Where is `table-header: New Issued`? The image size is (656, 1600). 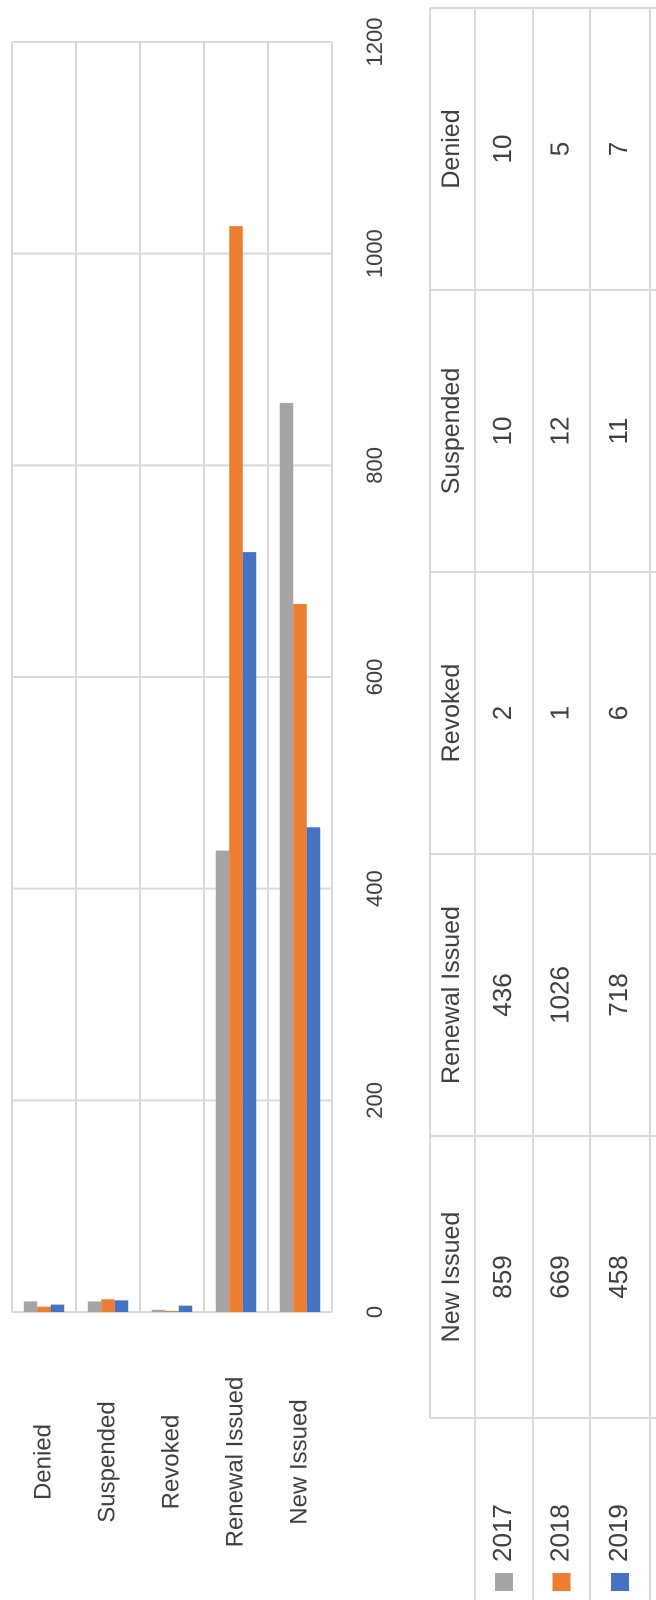 table-header: New Issued is located at coordinates (451, 1277).